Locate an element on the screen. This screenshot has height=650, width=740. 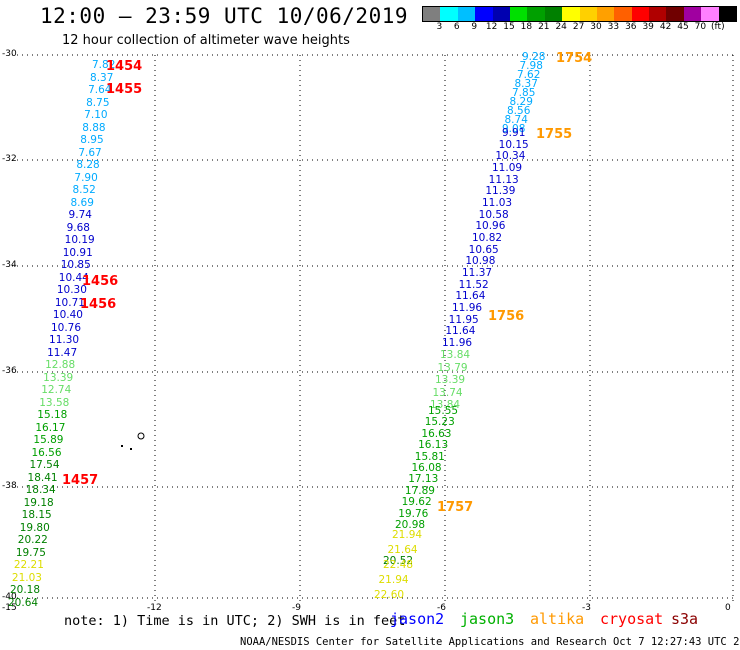
legend-label: 70 is located at coordinates (700, 27).